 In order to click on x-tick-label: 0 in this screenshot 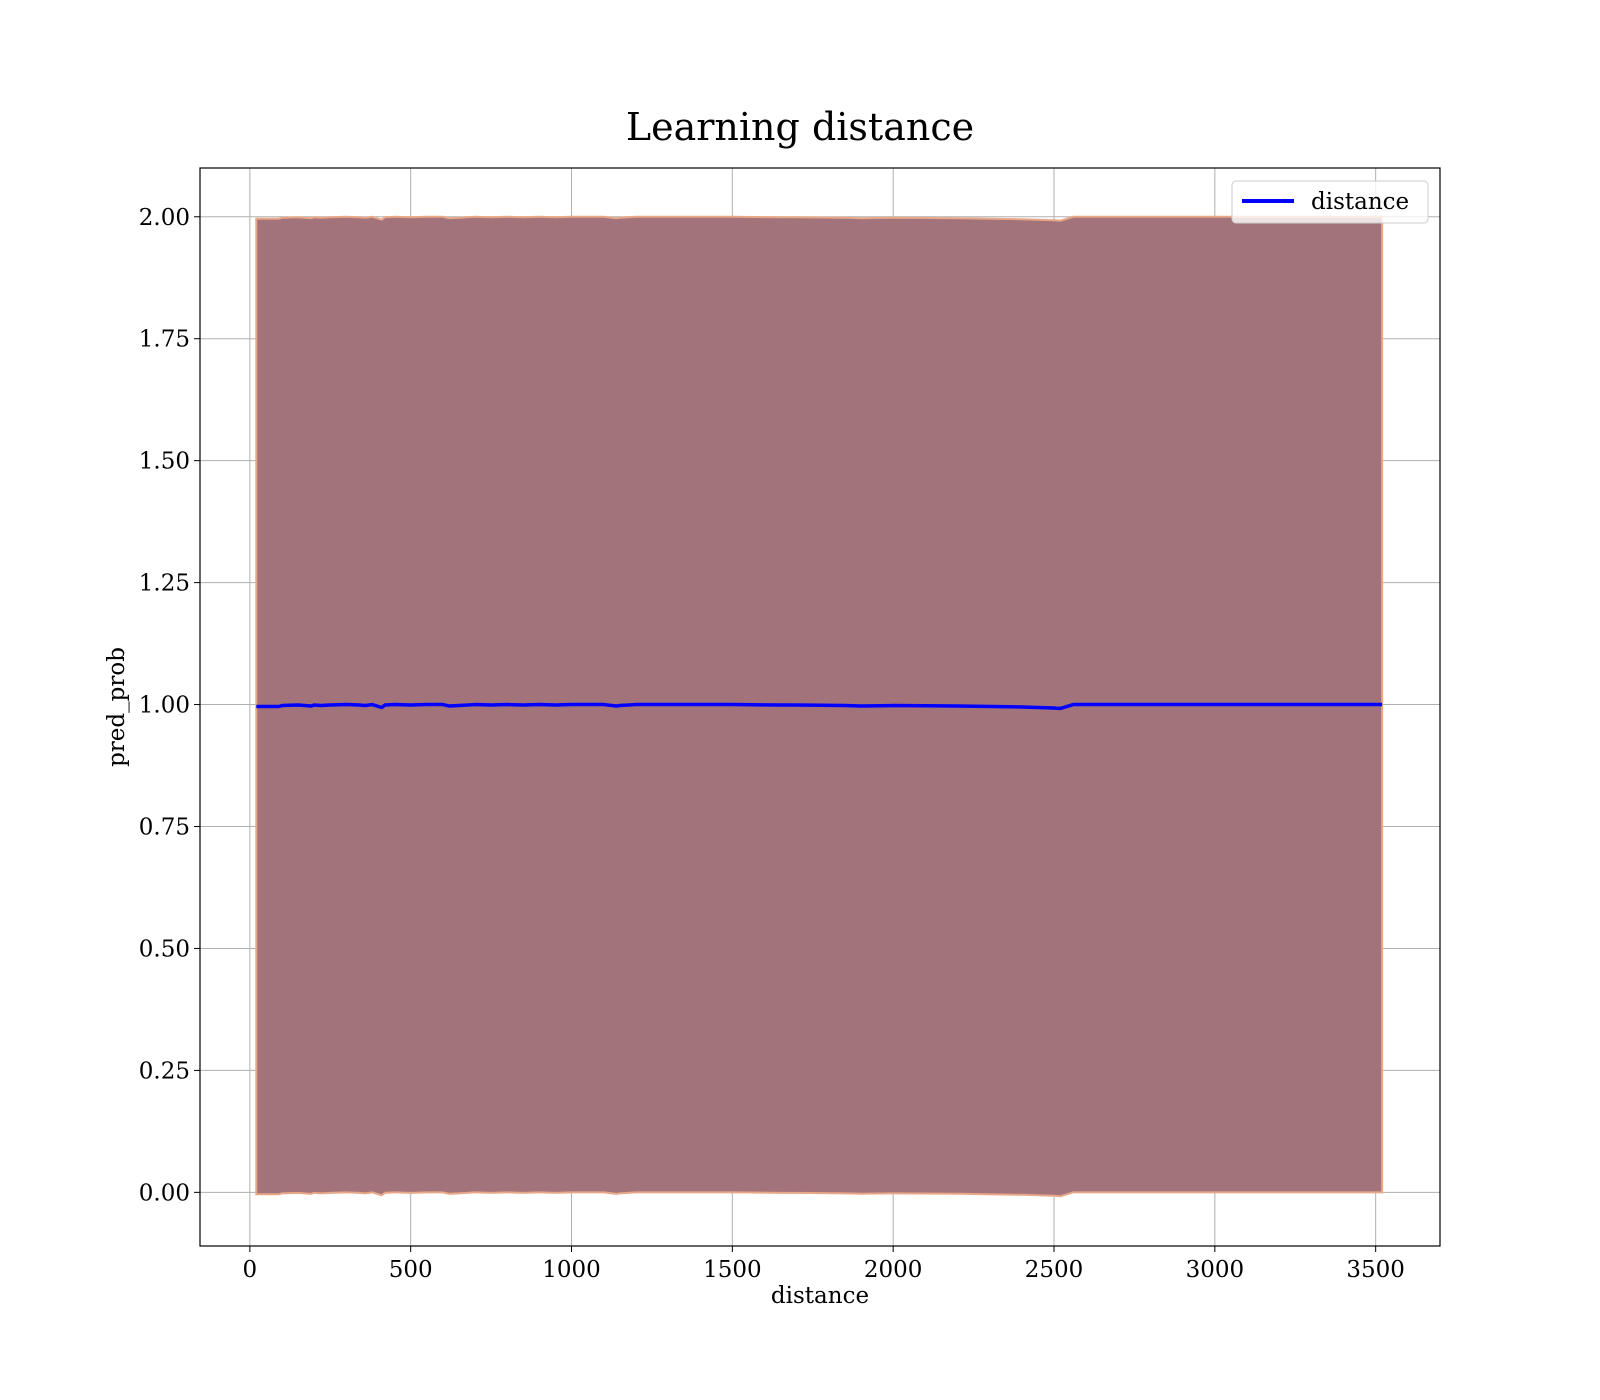, I will do `click(250, 1270)`.